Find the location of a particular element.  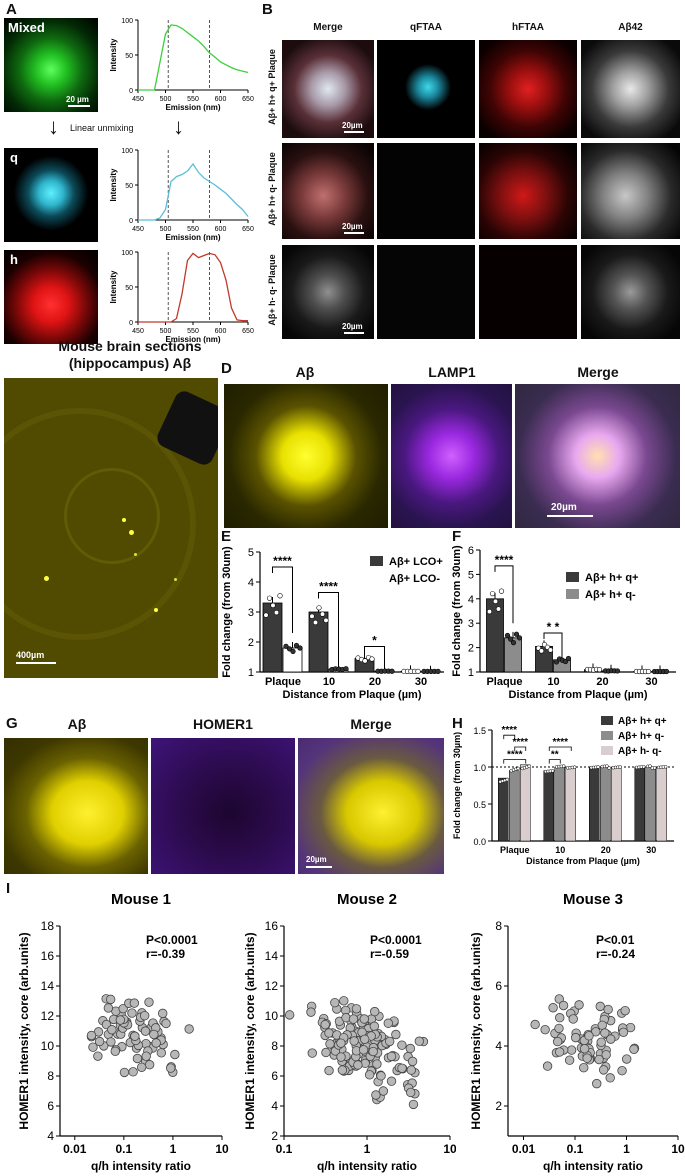

x-tick-label: 1 is located at coordinates (173, 1149).